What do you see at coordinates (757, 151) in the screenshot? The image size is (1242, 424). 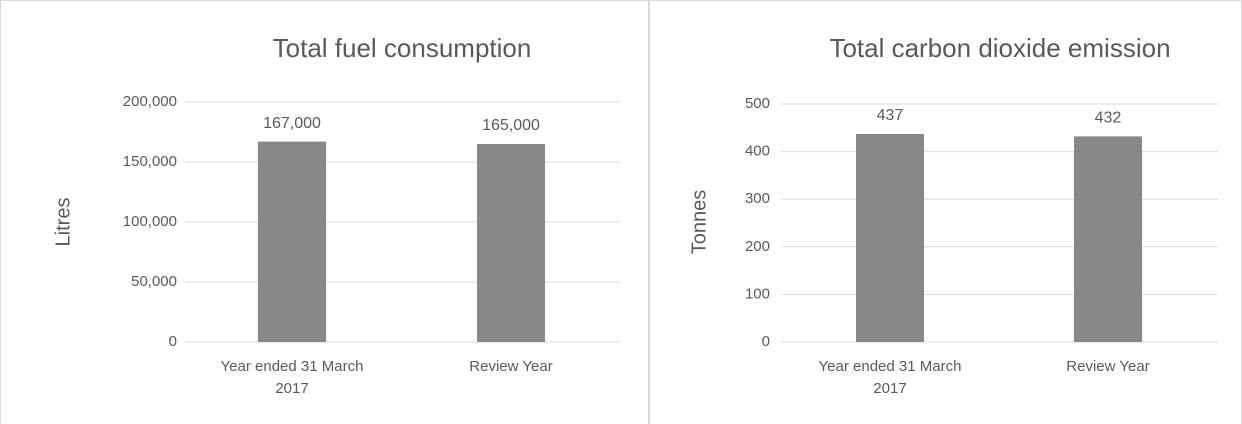 I see `y-tick-label: 400` at bounding box center [757, 151].